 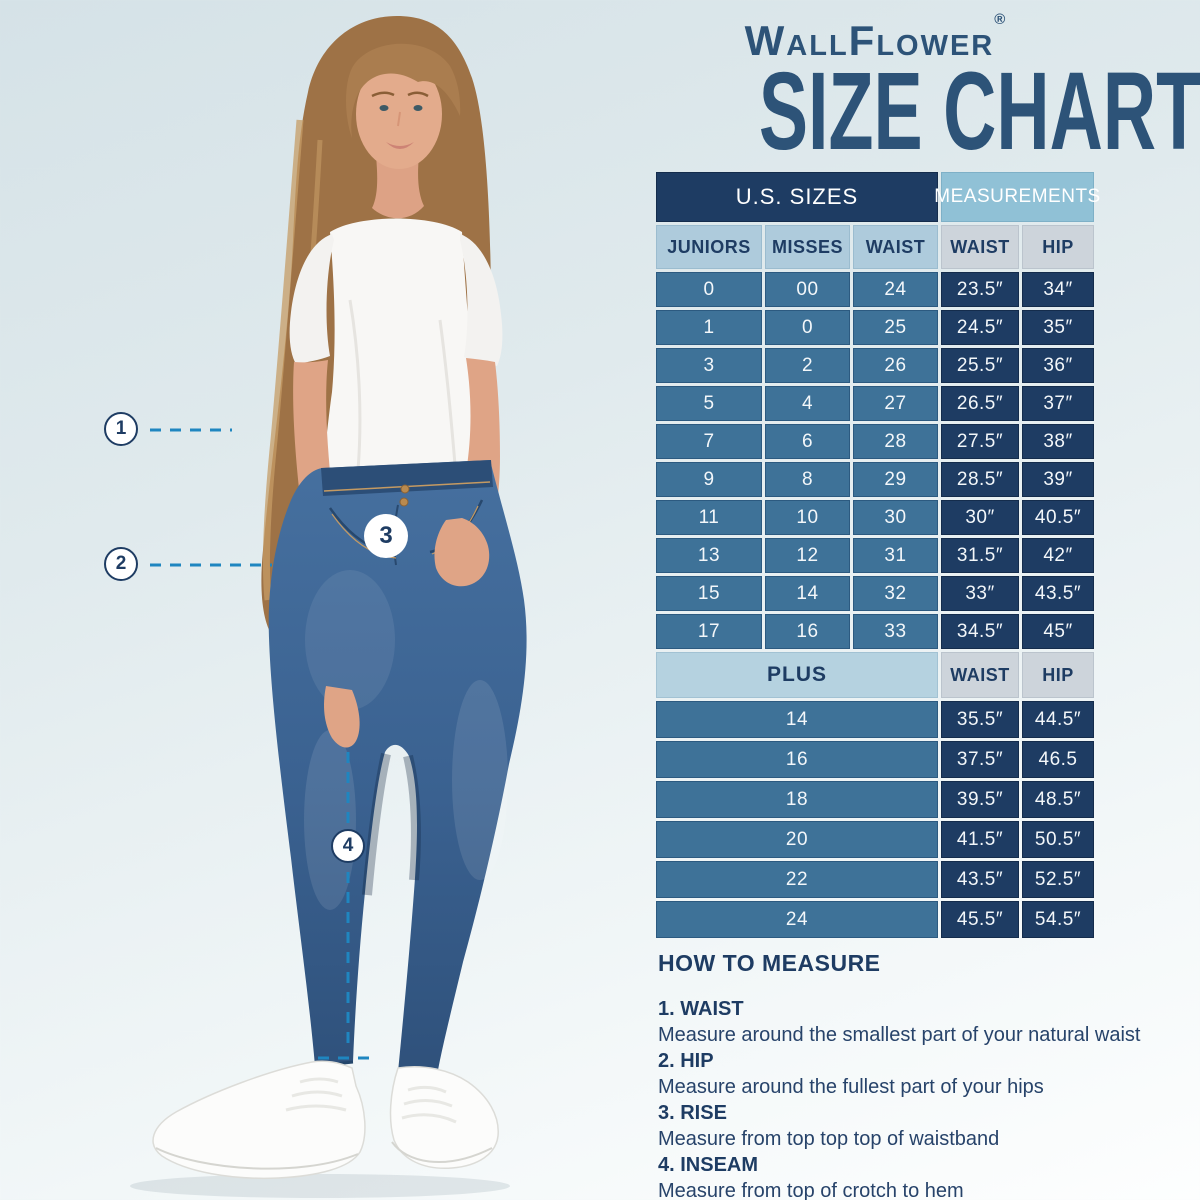 I want to click on measure-item-title: 4. INSEAM, so click(x=708, y=1165).